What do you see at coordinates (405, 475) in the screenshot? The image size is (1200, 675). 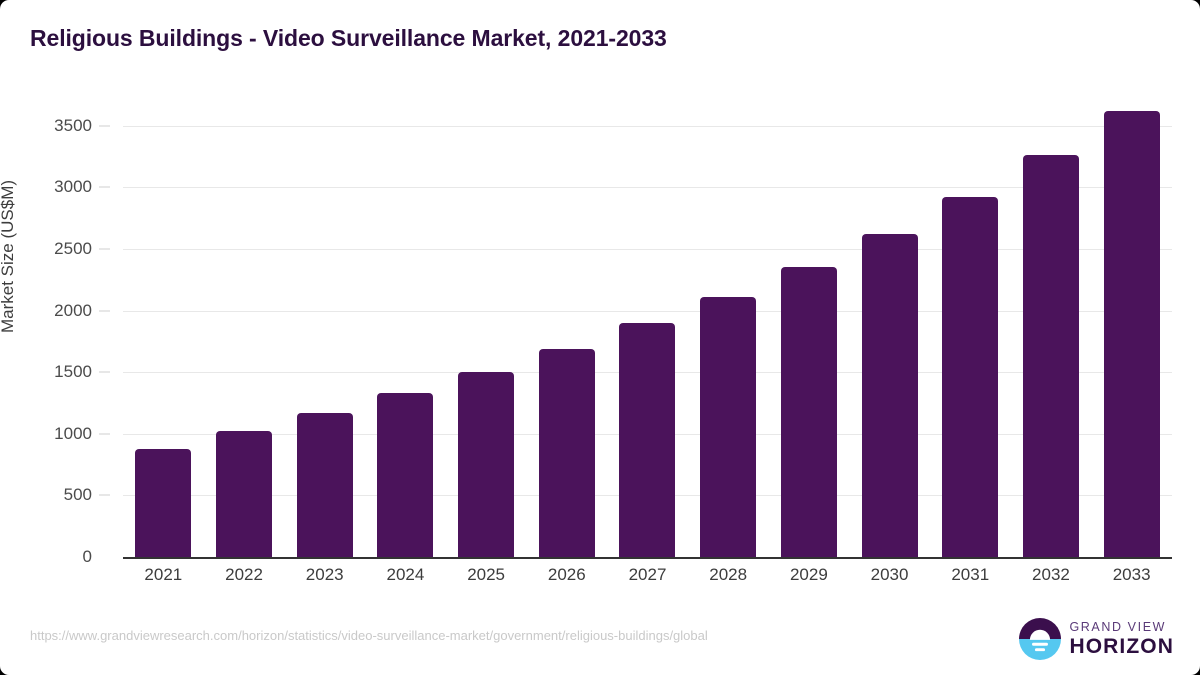 I see `bar-2024` at bounding box center [405, 475].